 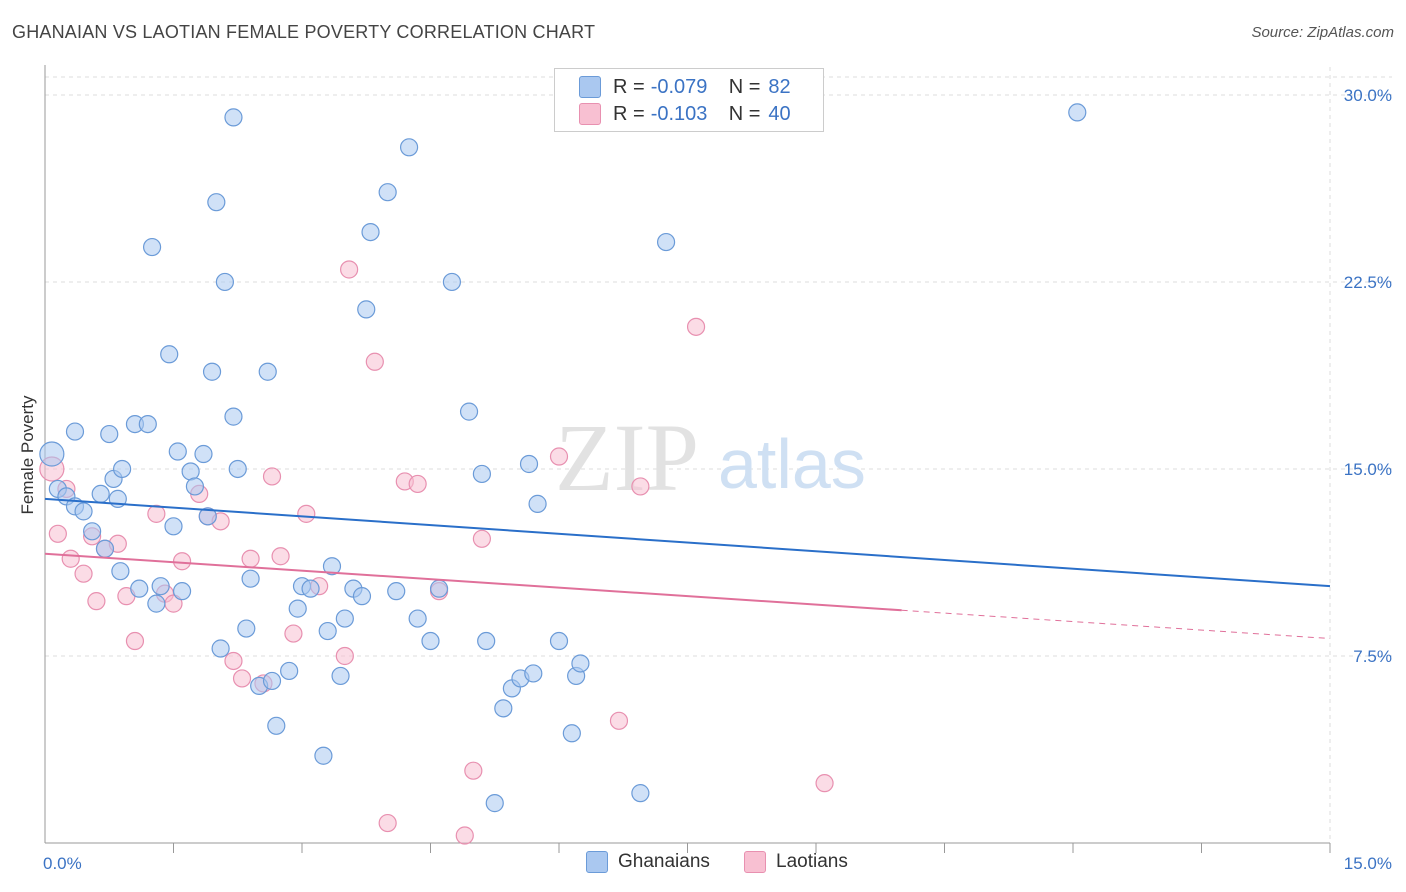 What do you see at coordinates (473, 582) in the screenshot?
I see `trend-line-laotians` at bounding box center [473, 582].